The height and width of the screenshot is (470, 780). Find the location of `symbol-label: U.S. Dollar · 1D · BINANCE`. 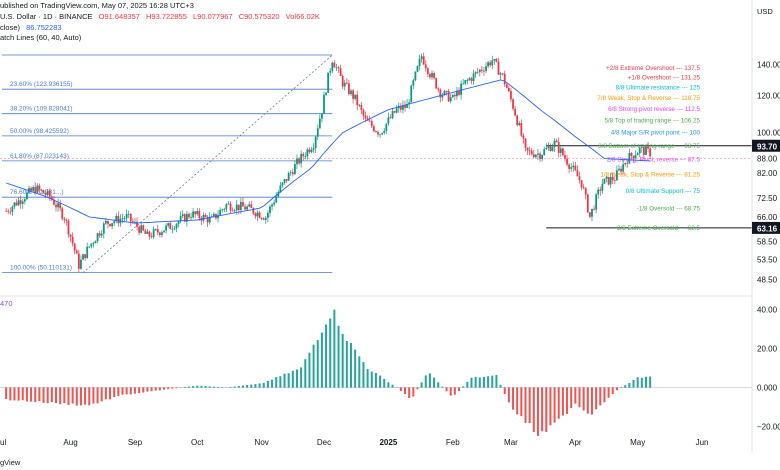

symbol-label: U.S. Dollar · 1D · BINANCE is located at coordinates (46, 16).